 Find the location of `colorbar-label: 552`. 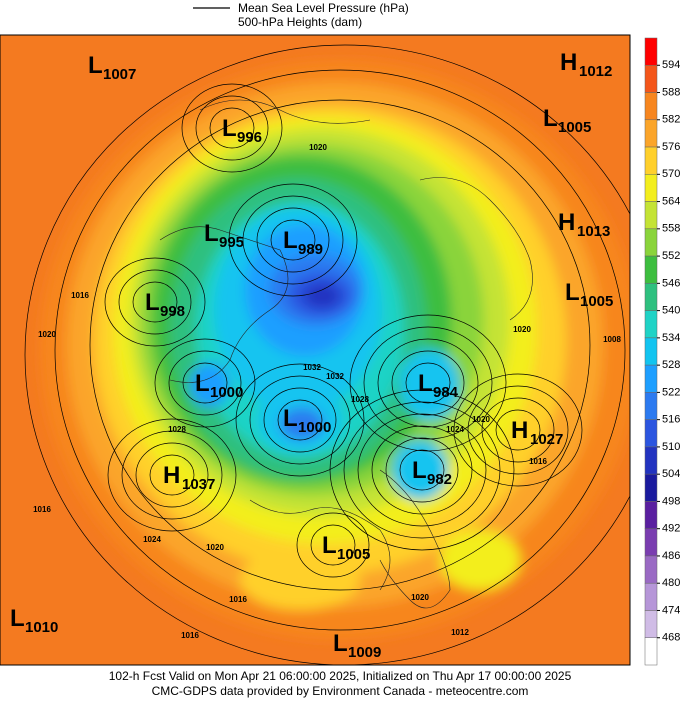

colorbar-label: 552 is located at coordinates (671, 256).